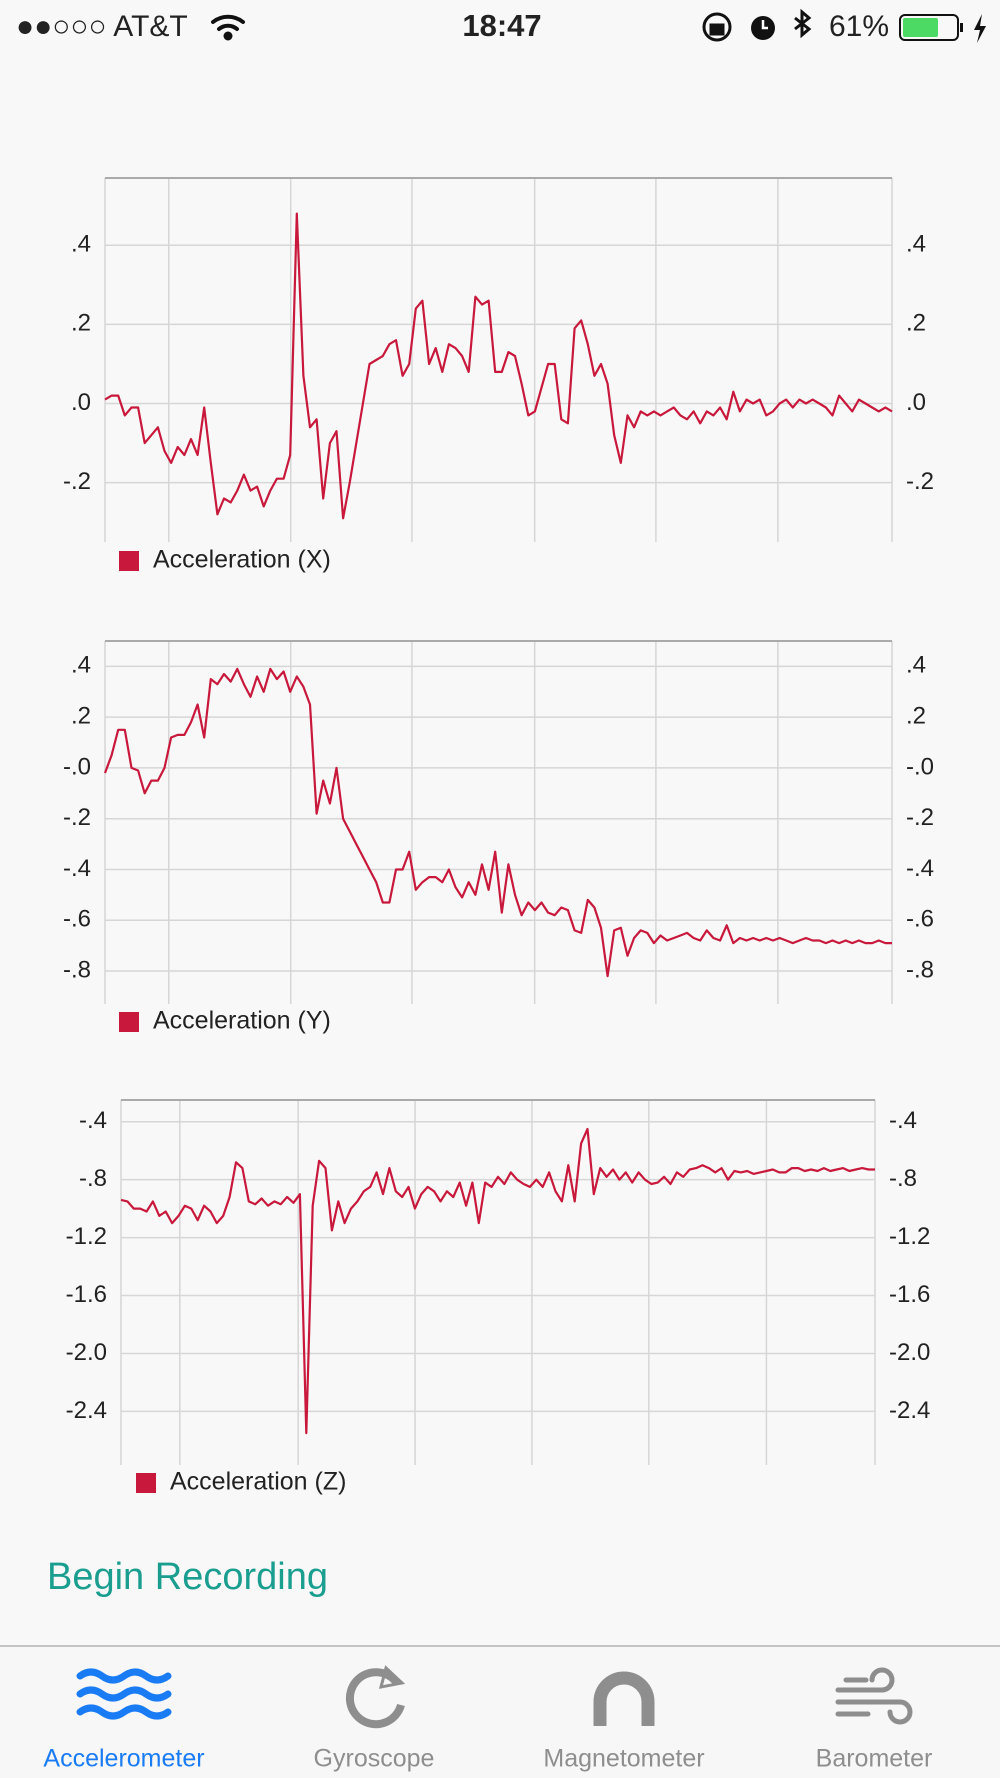 The image size is (1000, 1778). Describe the element at coordinates (81, 402) in the screenshot. I see `y-tick-label: .0` at that location.